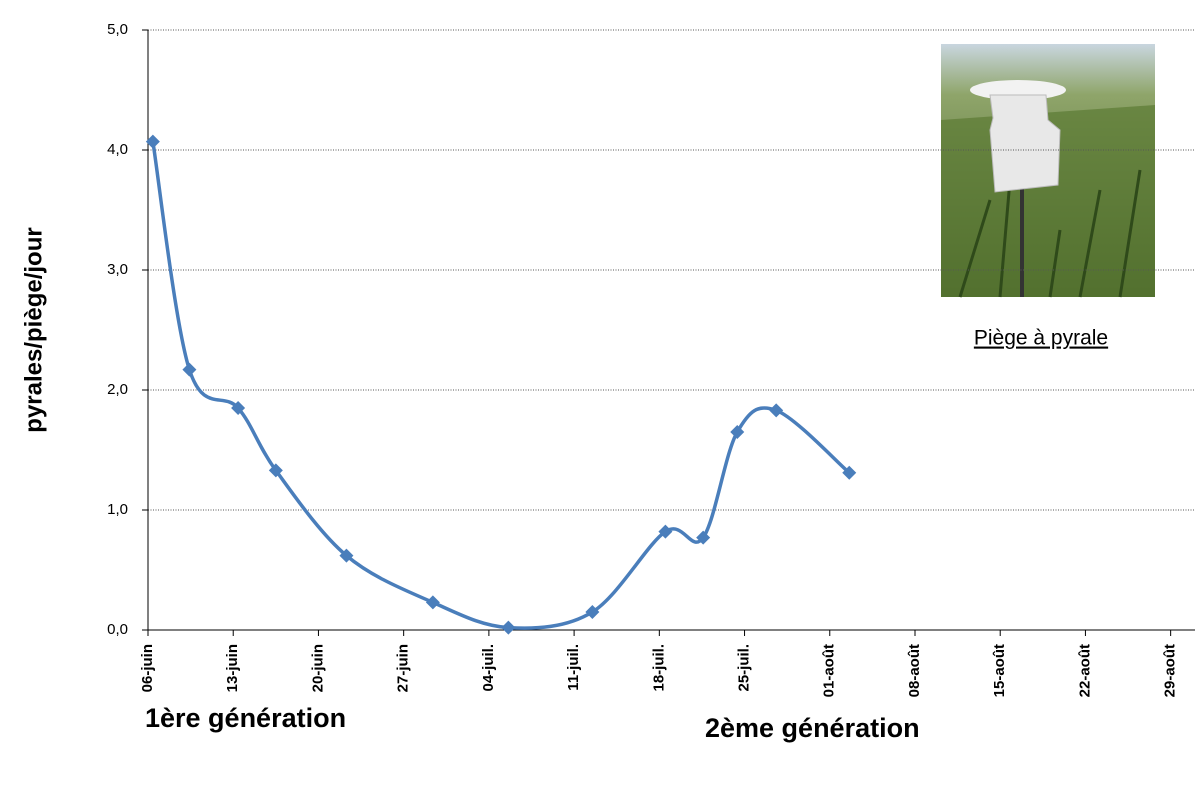 The image size is (1199, 804). I want to click on y-tick-label: 4,0, so click(117, 149).